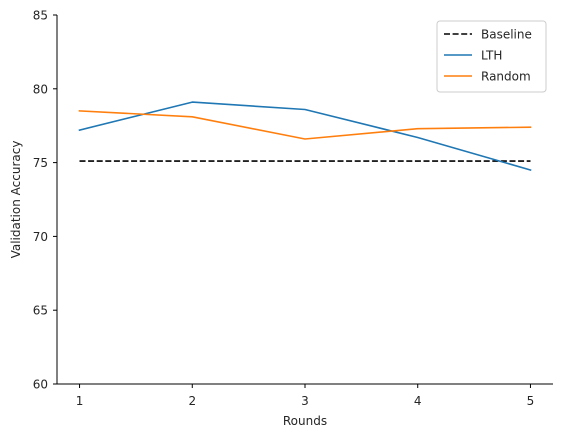 The height and width of the screenshot is (438, 563). I want to click on y-tick-label: 60, so click(40, 385).